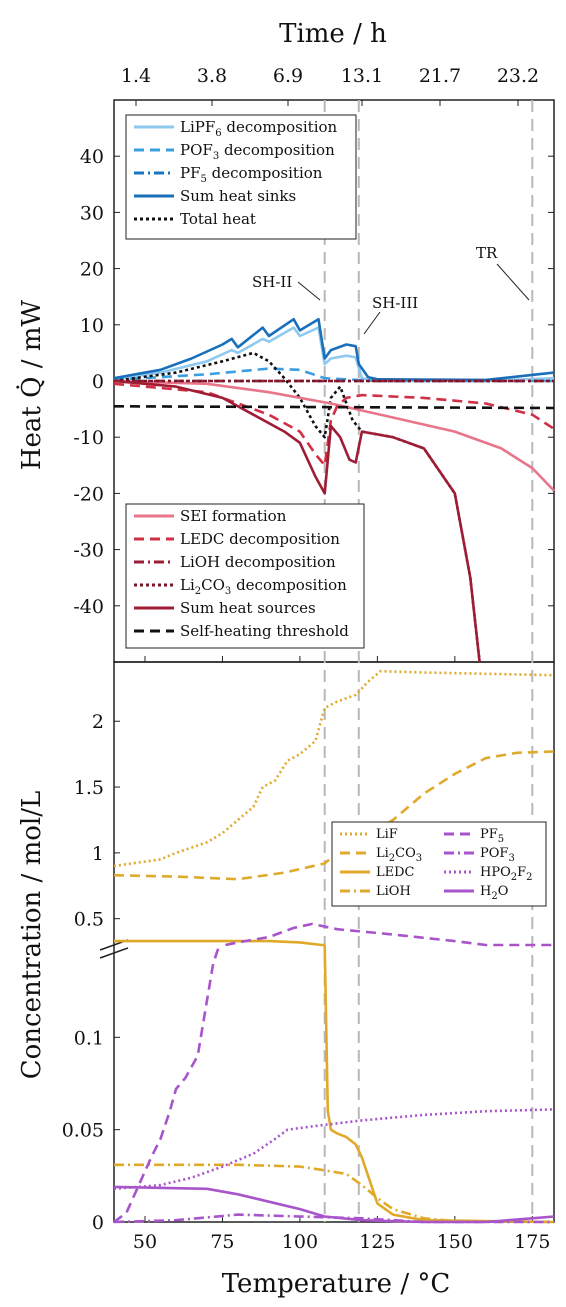  What do you see at coordinates (334, 1149) in the screenshot?
I see `conc-series-hpo2f2` at bounding box center [334, 1149].